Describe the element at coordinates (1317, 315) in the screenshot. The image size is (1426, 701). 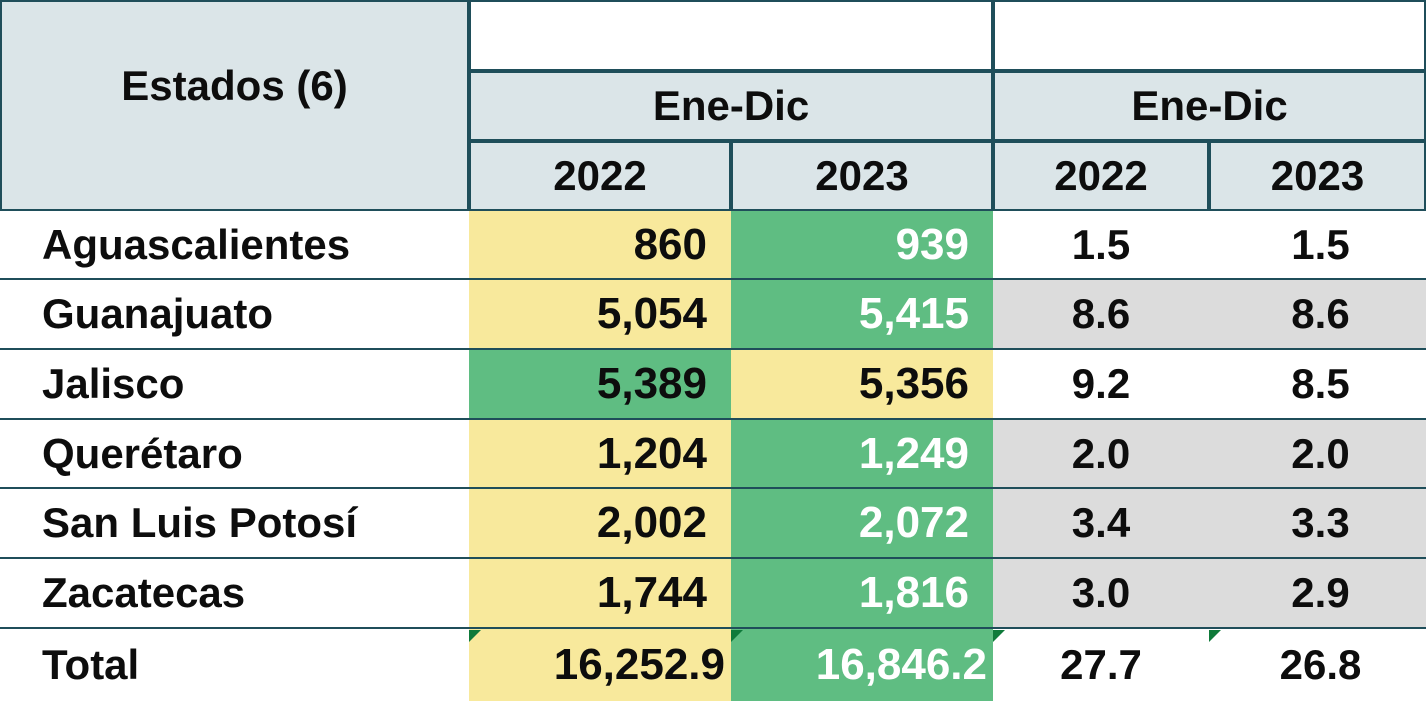
I see `row-share-2023: 8.6` at that location.